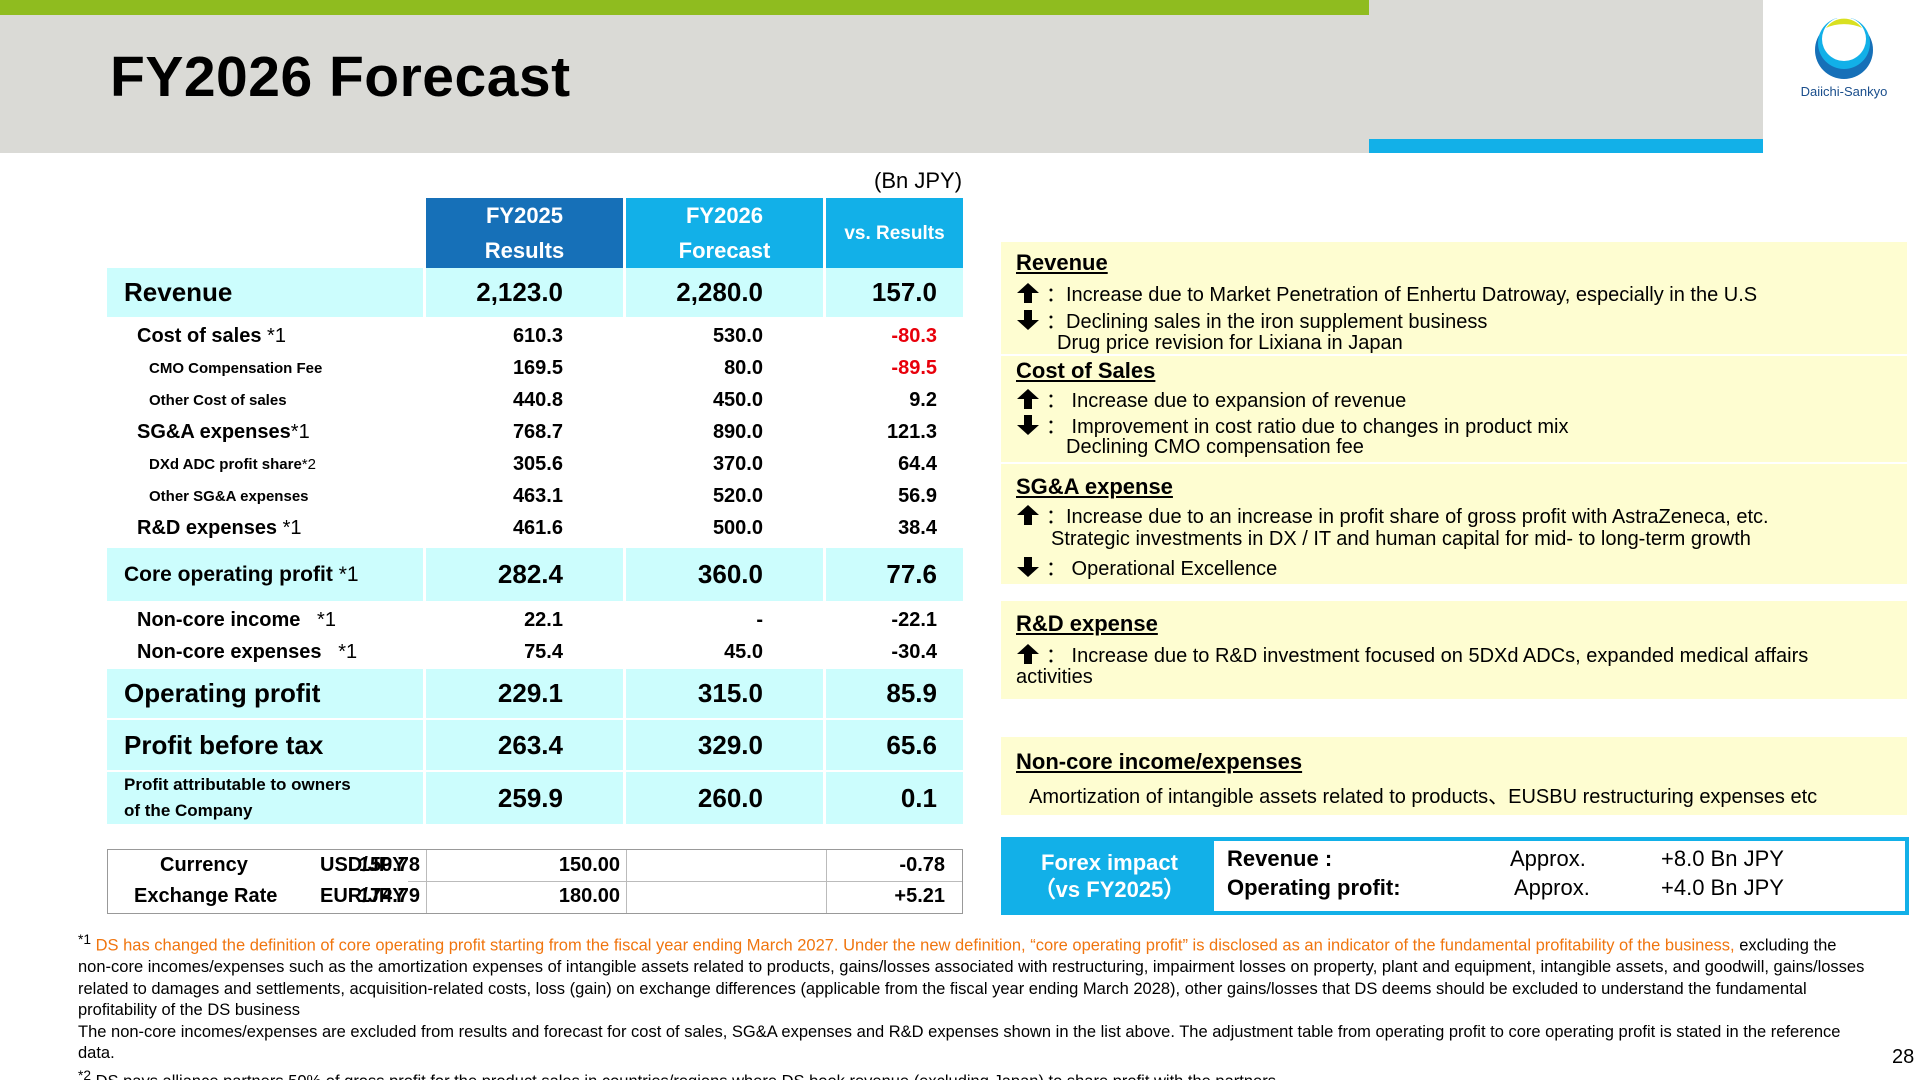 The width and height of the screenshot is (1920, 1080). I want to click on table-row-dxd-profit-share: DXd ADC profit share*2 305.6 370.0 64.4, so click(535, 464).